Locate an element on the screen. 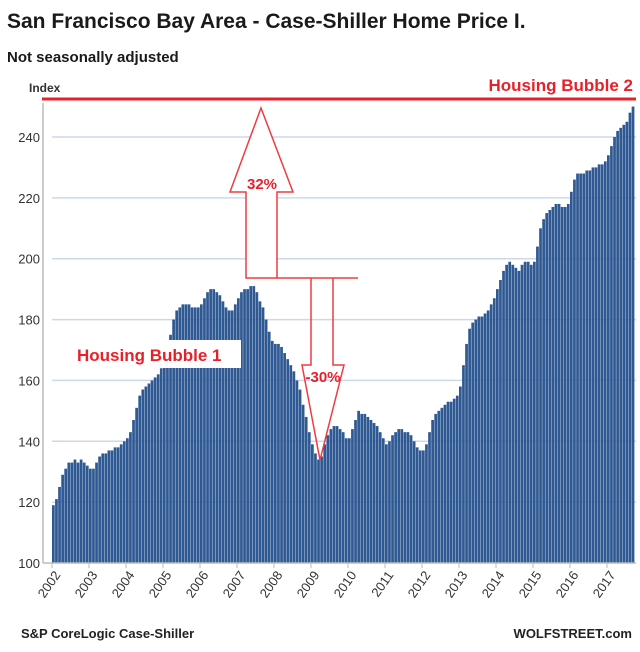  x-tick-label: 2002 is located at coordinates (49, 584).